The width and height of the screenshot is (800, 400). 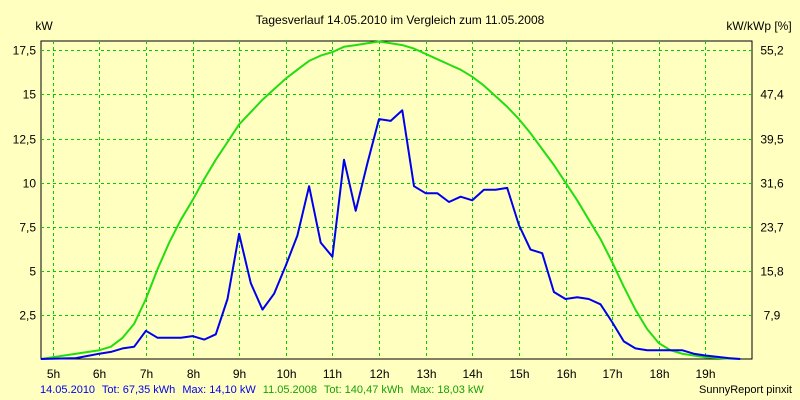 I want to click on y-axis-right-unit: kW/kWp [%], so click(x=758, y=26).